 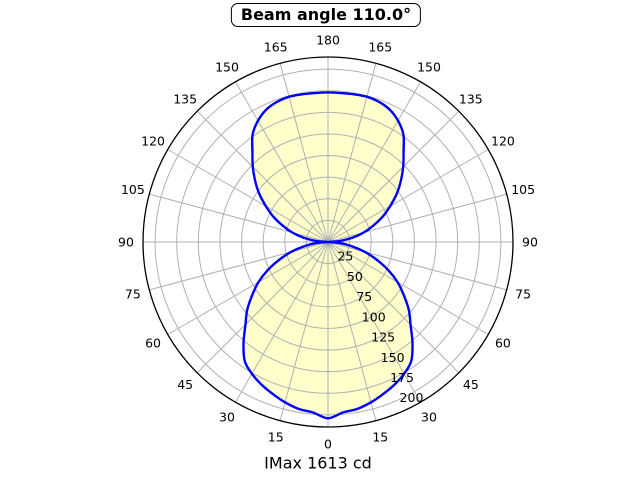 I want to click on radial-tick-label: 150, so click(x=393, y=357).